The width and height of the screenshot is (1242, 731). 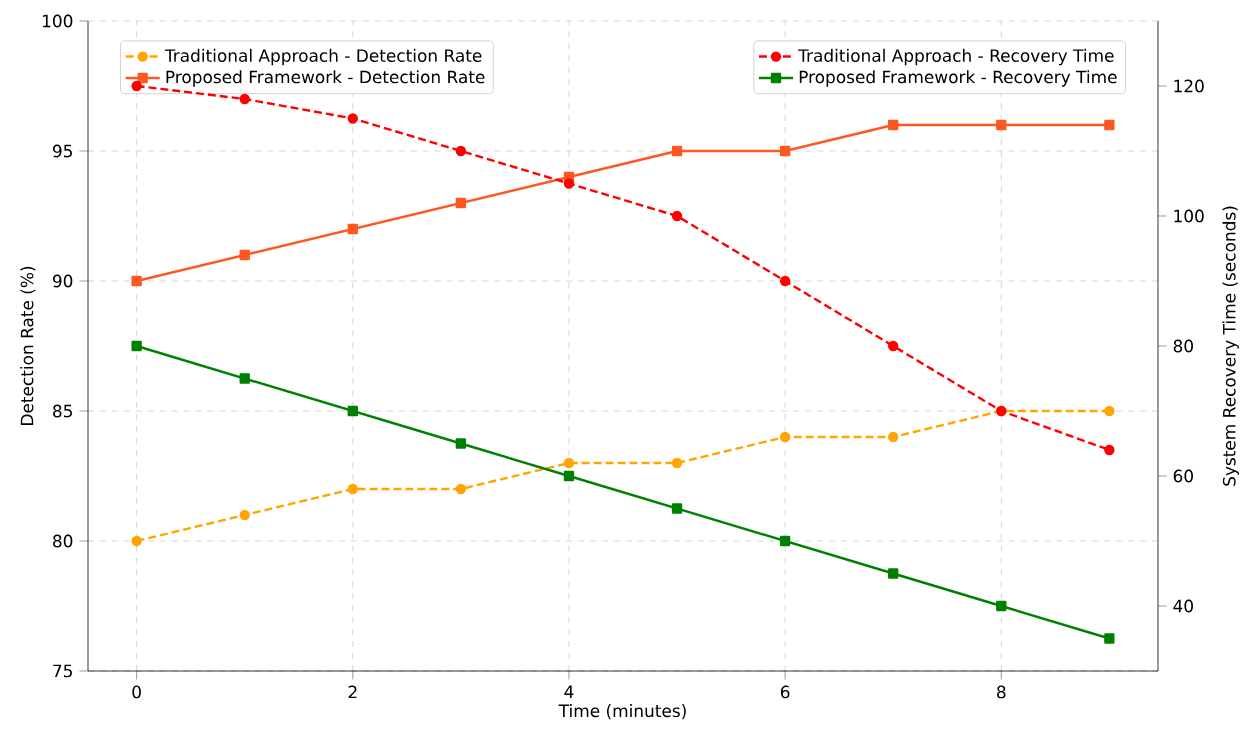 What do you see at coordinates (58, 21) in the screenshot?
I see `y-tick-label: 100` at bounding box center [58, 21].